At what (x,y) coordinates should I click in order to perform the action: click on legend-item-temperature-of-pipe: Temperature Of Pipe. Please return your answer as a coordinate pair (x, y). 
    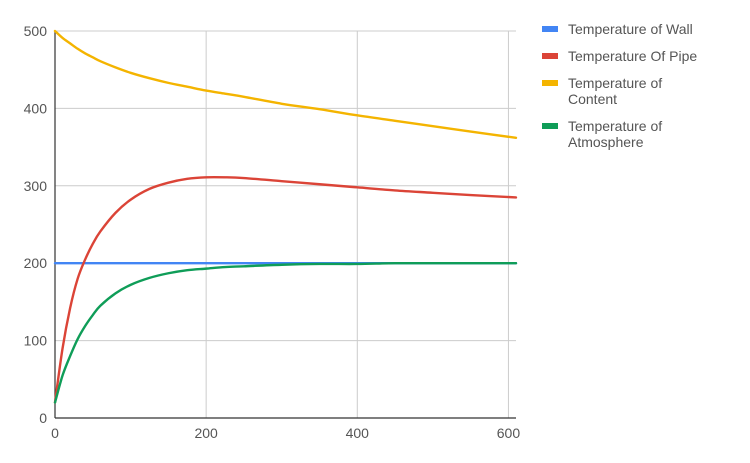
    Looking at the image, I should click on (619, 56).